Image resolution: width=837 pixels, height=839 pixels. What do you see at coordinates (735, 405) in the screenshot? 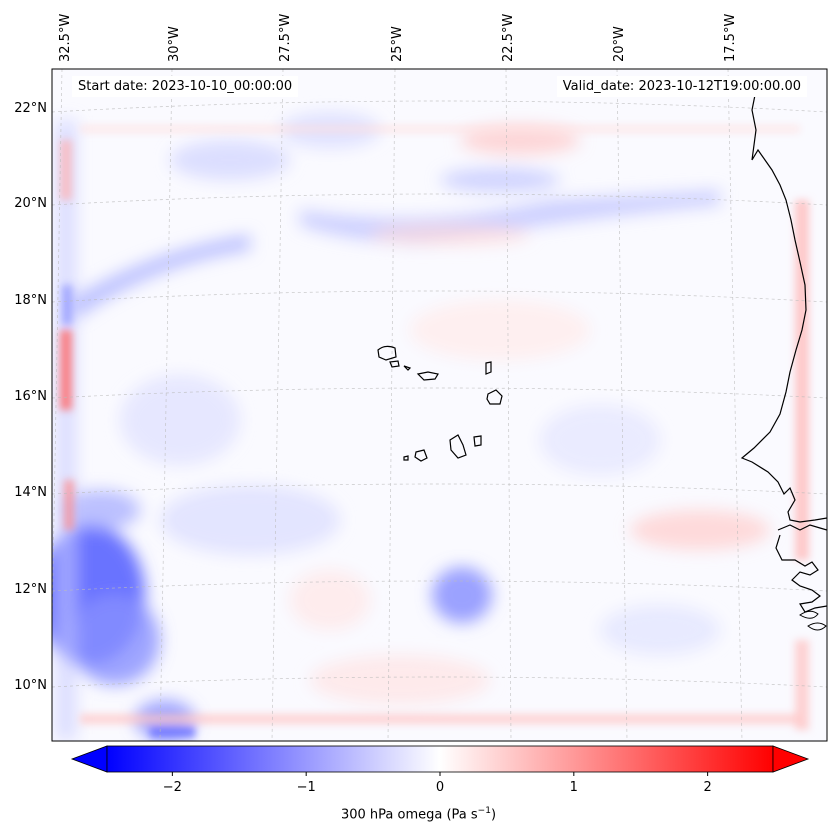
I see `gridline-lon-17.5` at bounding box center [735, 405].